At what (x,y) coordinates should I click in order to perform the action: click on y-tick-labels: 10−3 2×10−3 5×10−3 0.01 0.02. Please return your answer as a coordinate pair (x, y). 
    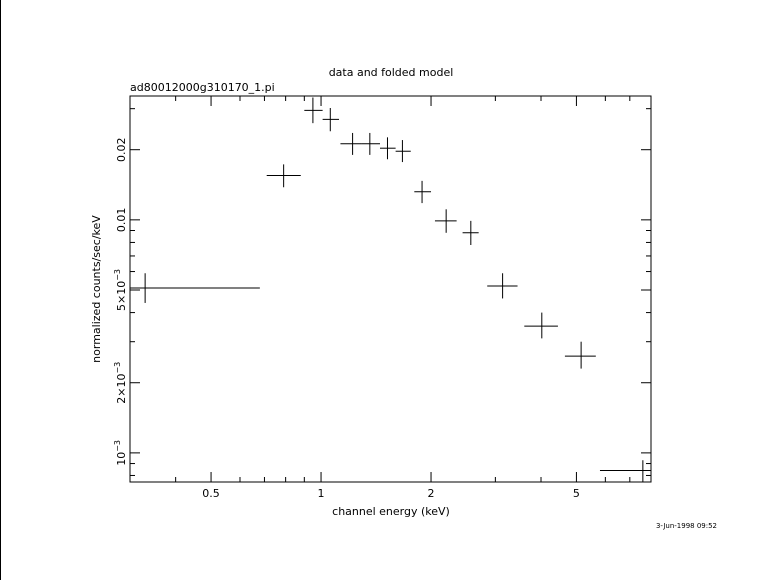
    Looking at the image, I should click on (120, 301).